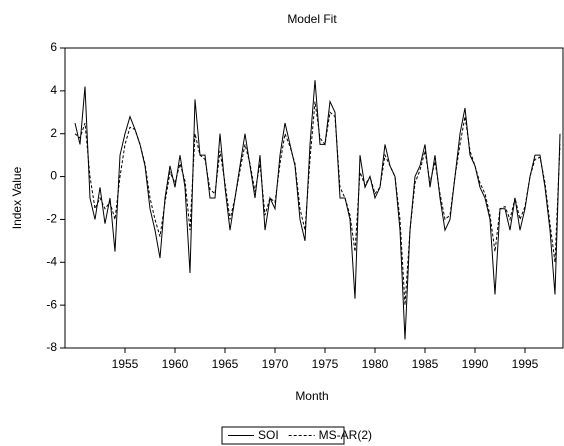  I want to click on legend-label: SOI, so click(268, 435).